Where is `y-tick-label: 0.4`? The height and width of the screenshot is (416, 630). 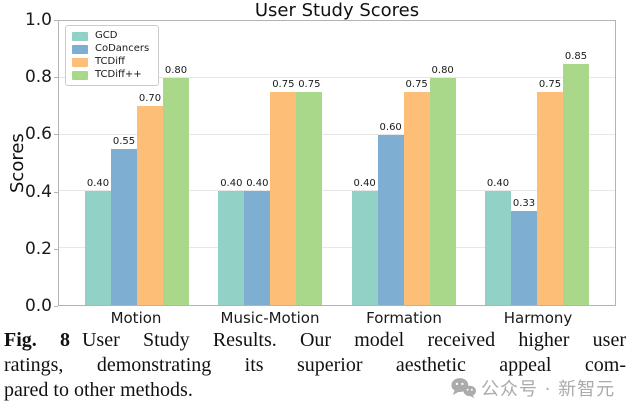 y-tick-label: 0.4 is located at coordinates (38, 191).